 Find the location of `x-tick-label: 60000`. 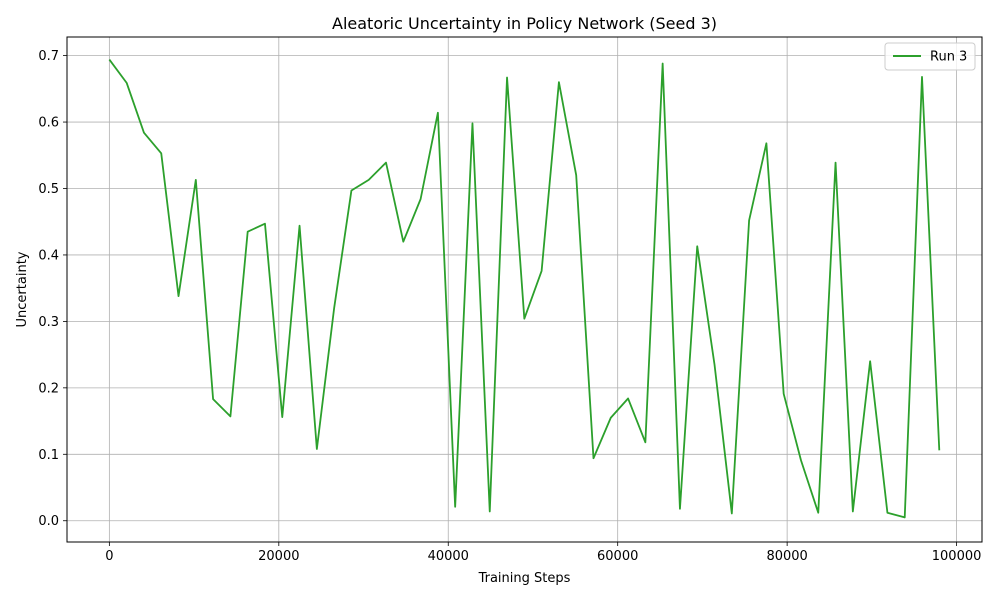

x-tick-label: 60000 is located at coordinates (617, 556).